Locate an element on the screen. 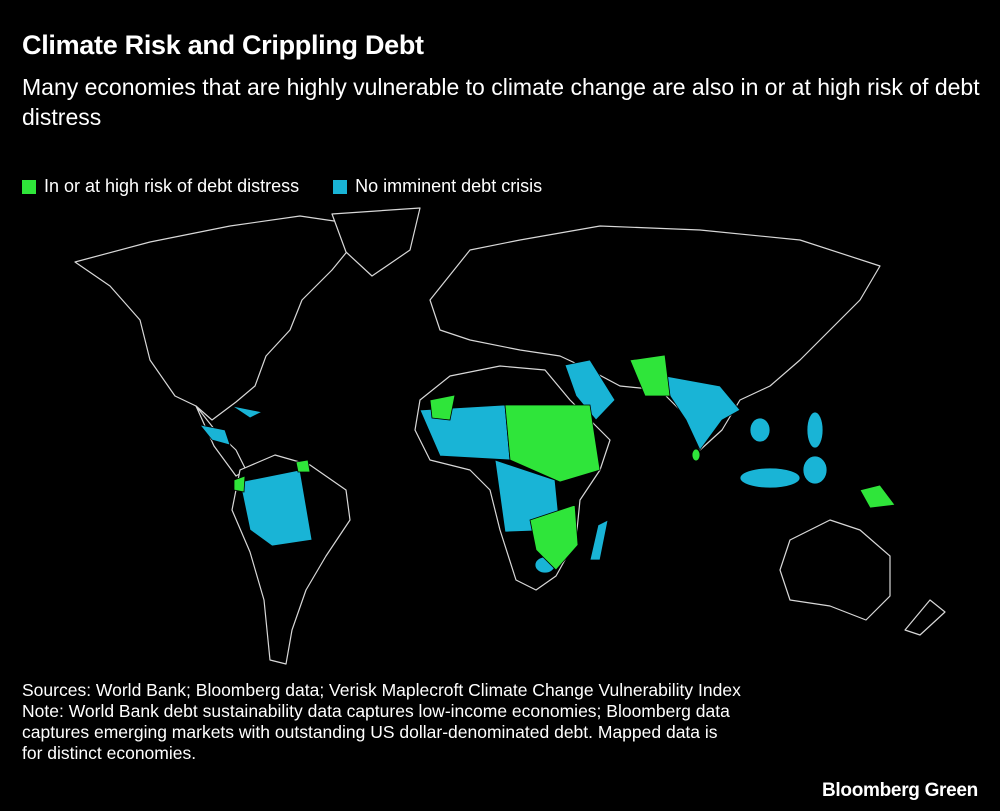 This screenshot has width=1000, height=811. title: Climate Risk and Crippling Debt is located at coordinates (223, 45).